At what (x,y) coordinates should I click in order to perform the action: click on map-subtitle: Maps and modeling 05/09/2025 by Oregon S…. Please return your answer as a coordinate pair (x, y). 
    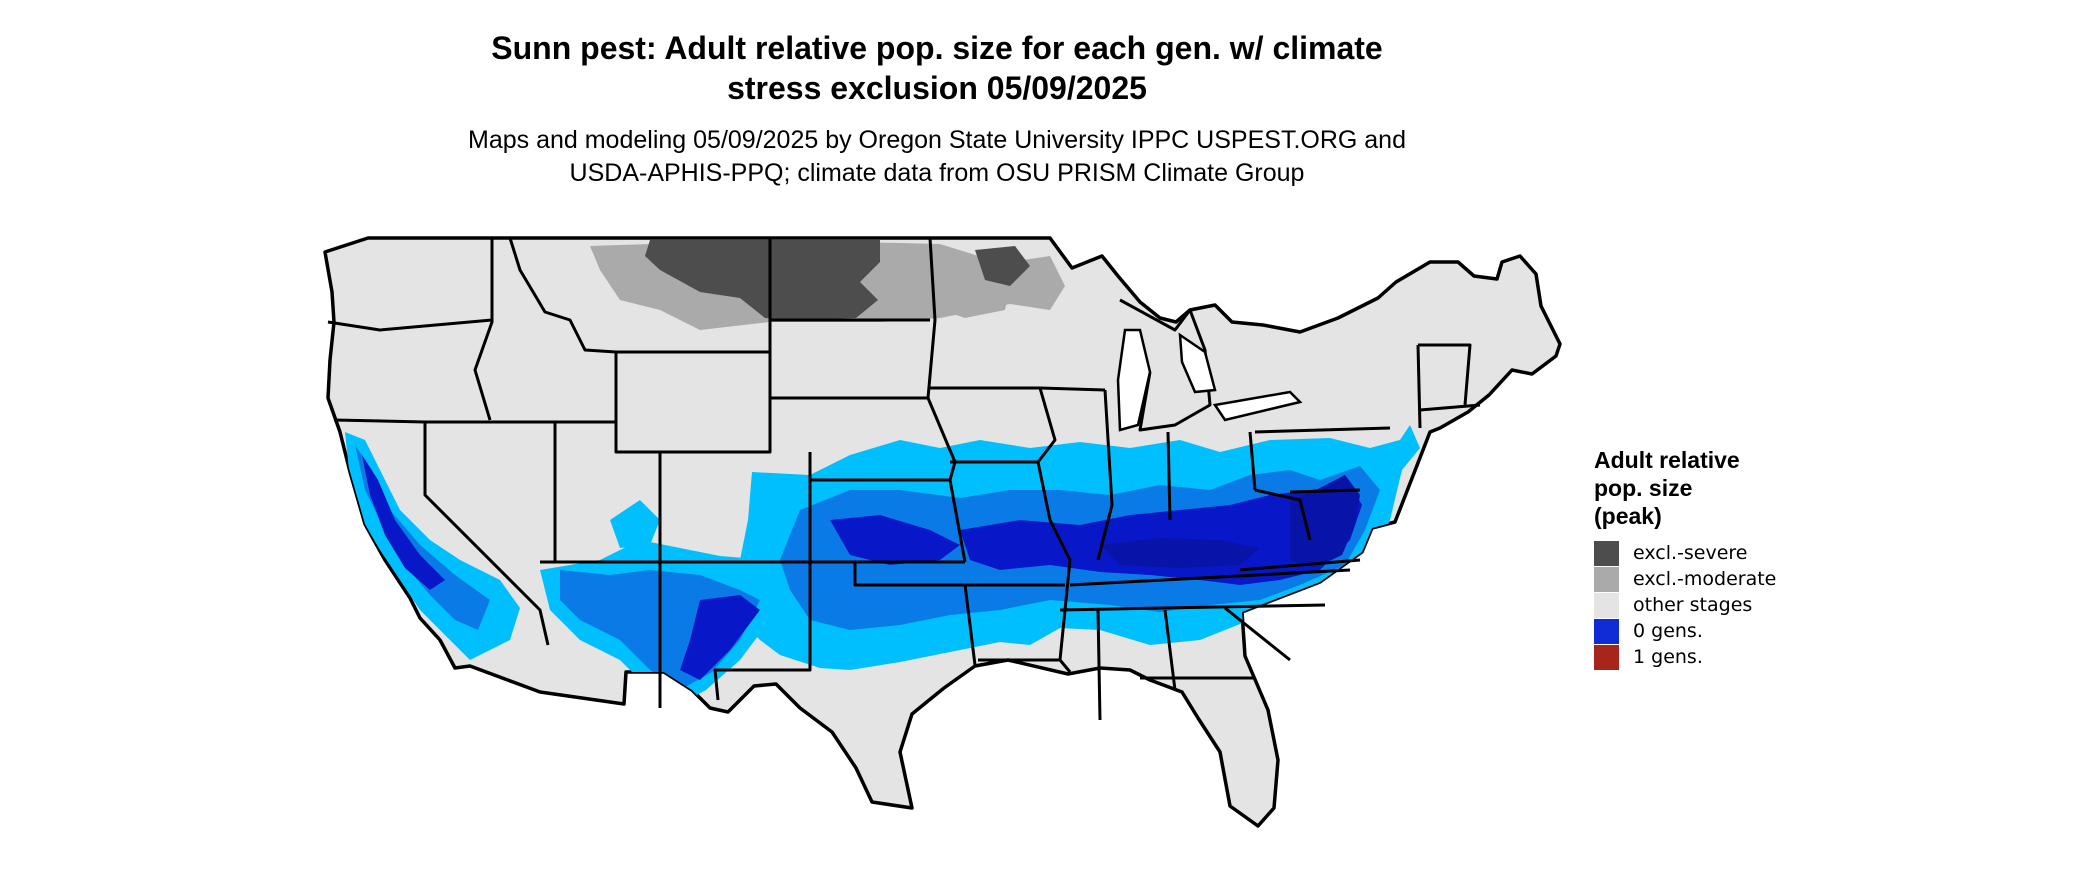
    Looking at the image, I should click on (937, 157).